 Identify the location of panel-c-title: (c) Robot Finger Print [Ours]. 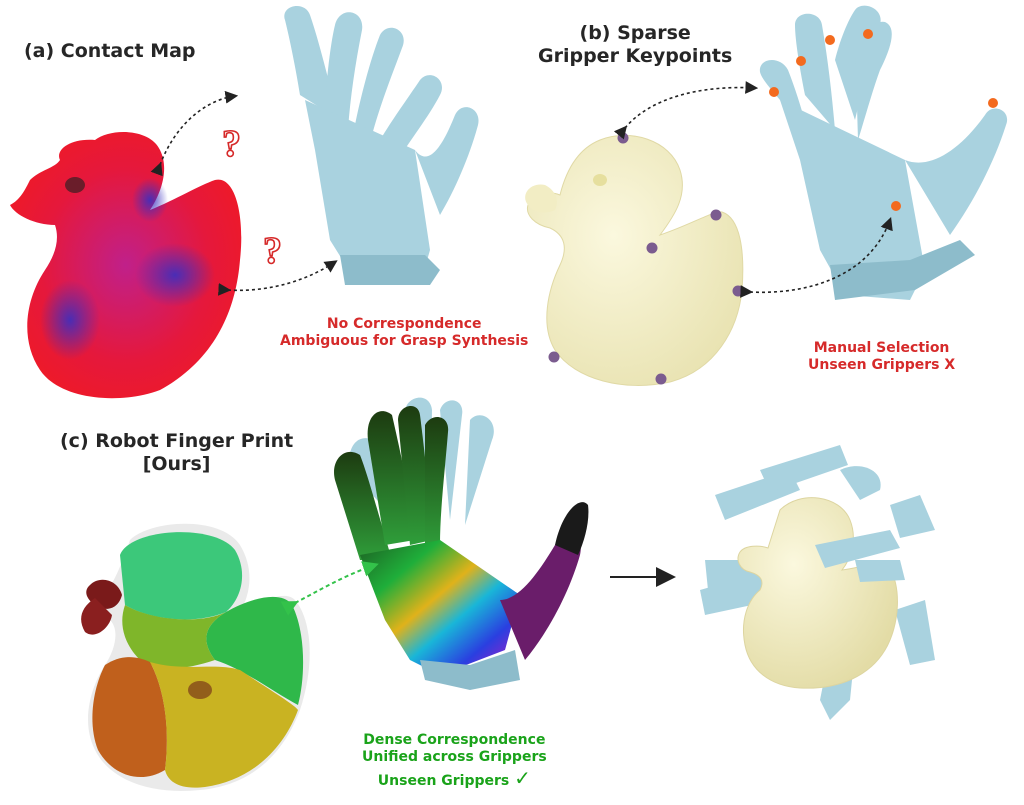
(176, 453).